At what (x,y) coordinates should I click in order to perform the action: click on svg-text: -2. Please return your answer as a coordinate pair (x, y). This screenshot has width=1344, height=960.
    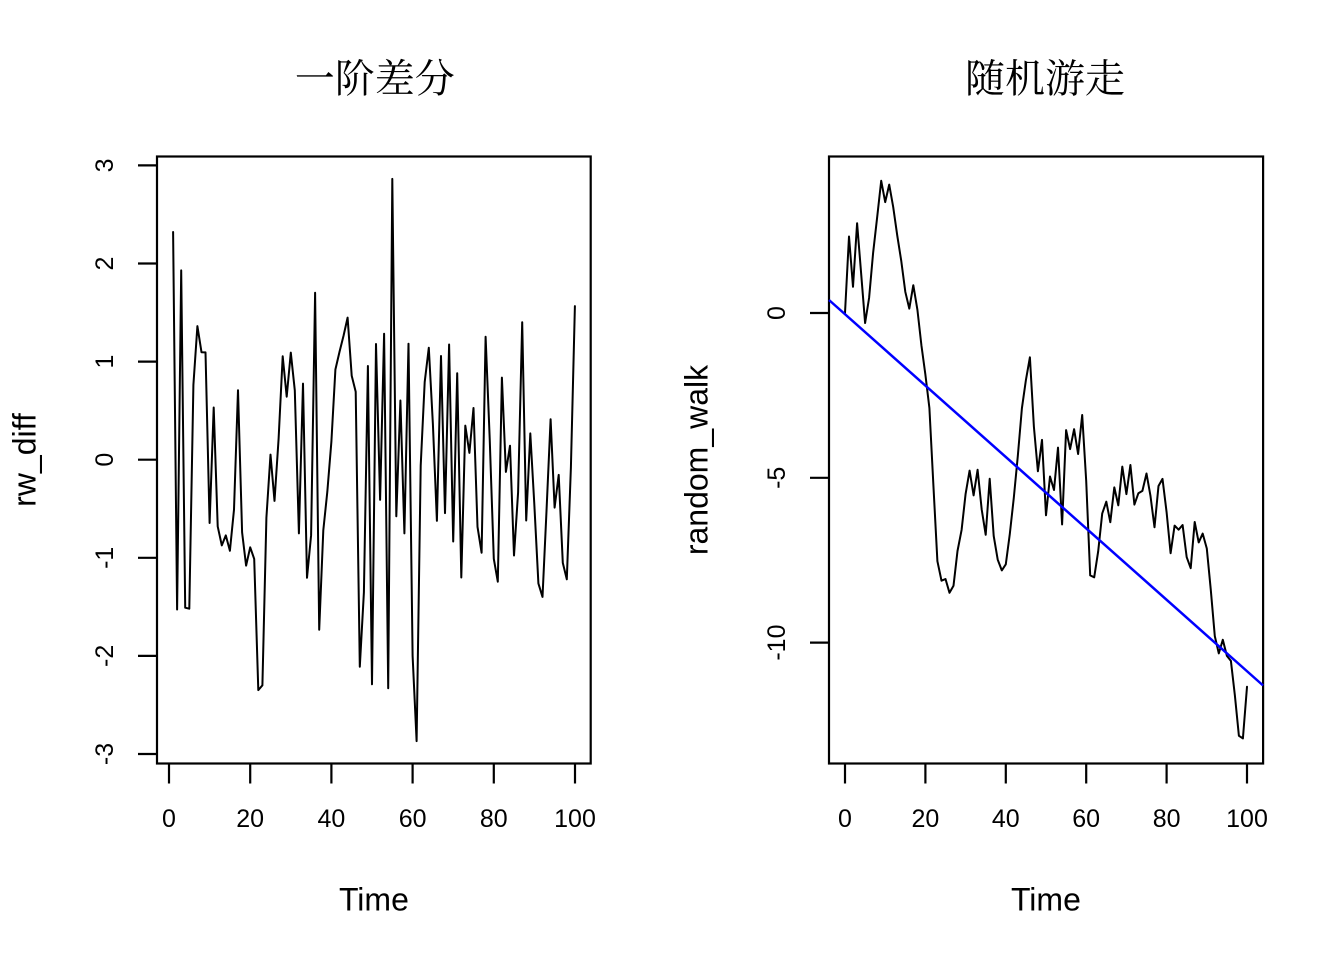
    Looking at the image, I should click on (105, 656).